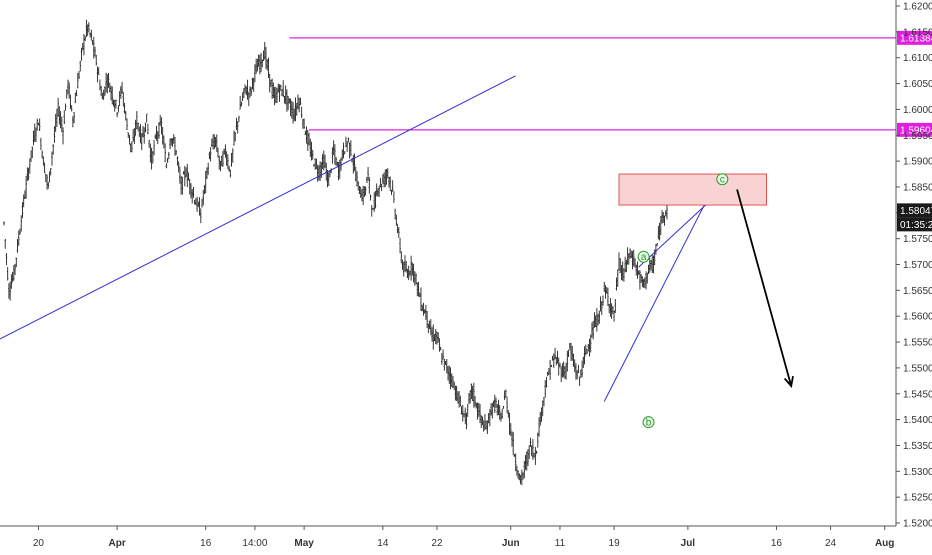 The image size is (932, 555). What do you see at coordinates (383, 543) in the screenshot?
I see `x-tick-label: 14` at bounding box center [383, 543].